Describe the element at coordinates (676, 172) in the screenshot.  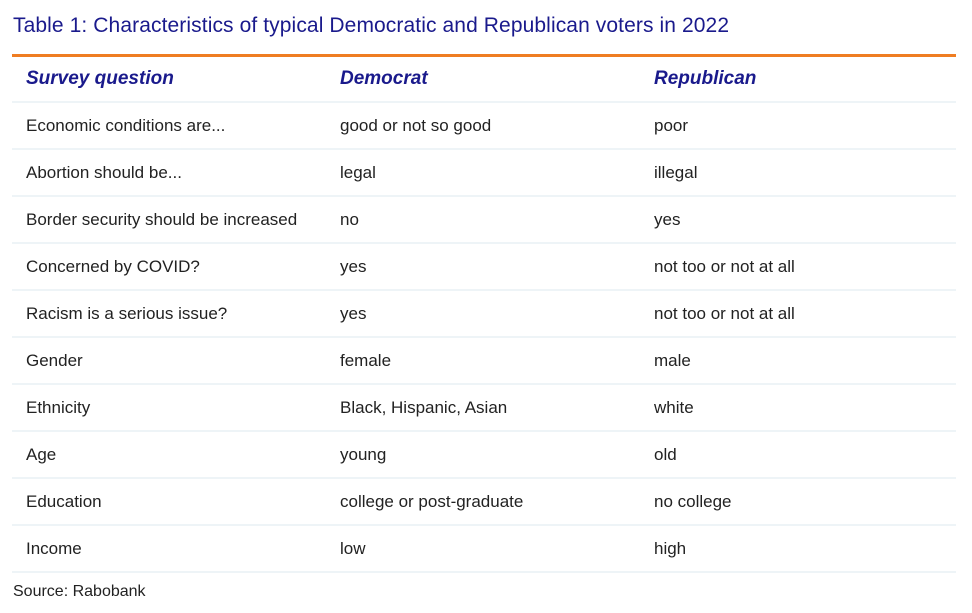
I see `republican-cell: illegal` at that location.